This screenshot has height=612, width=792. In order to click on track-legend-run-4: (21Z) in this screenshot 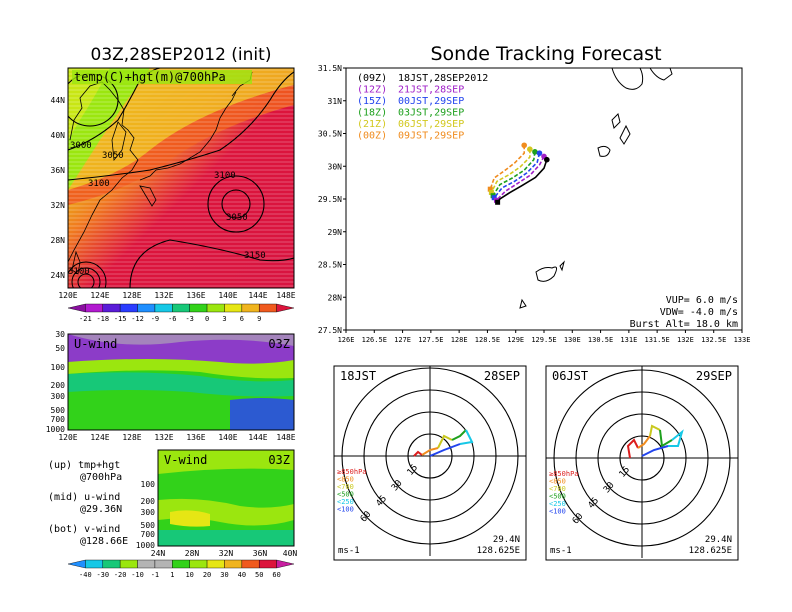, I will do `click(372, 124)`.